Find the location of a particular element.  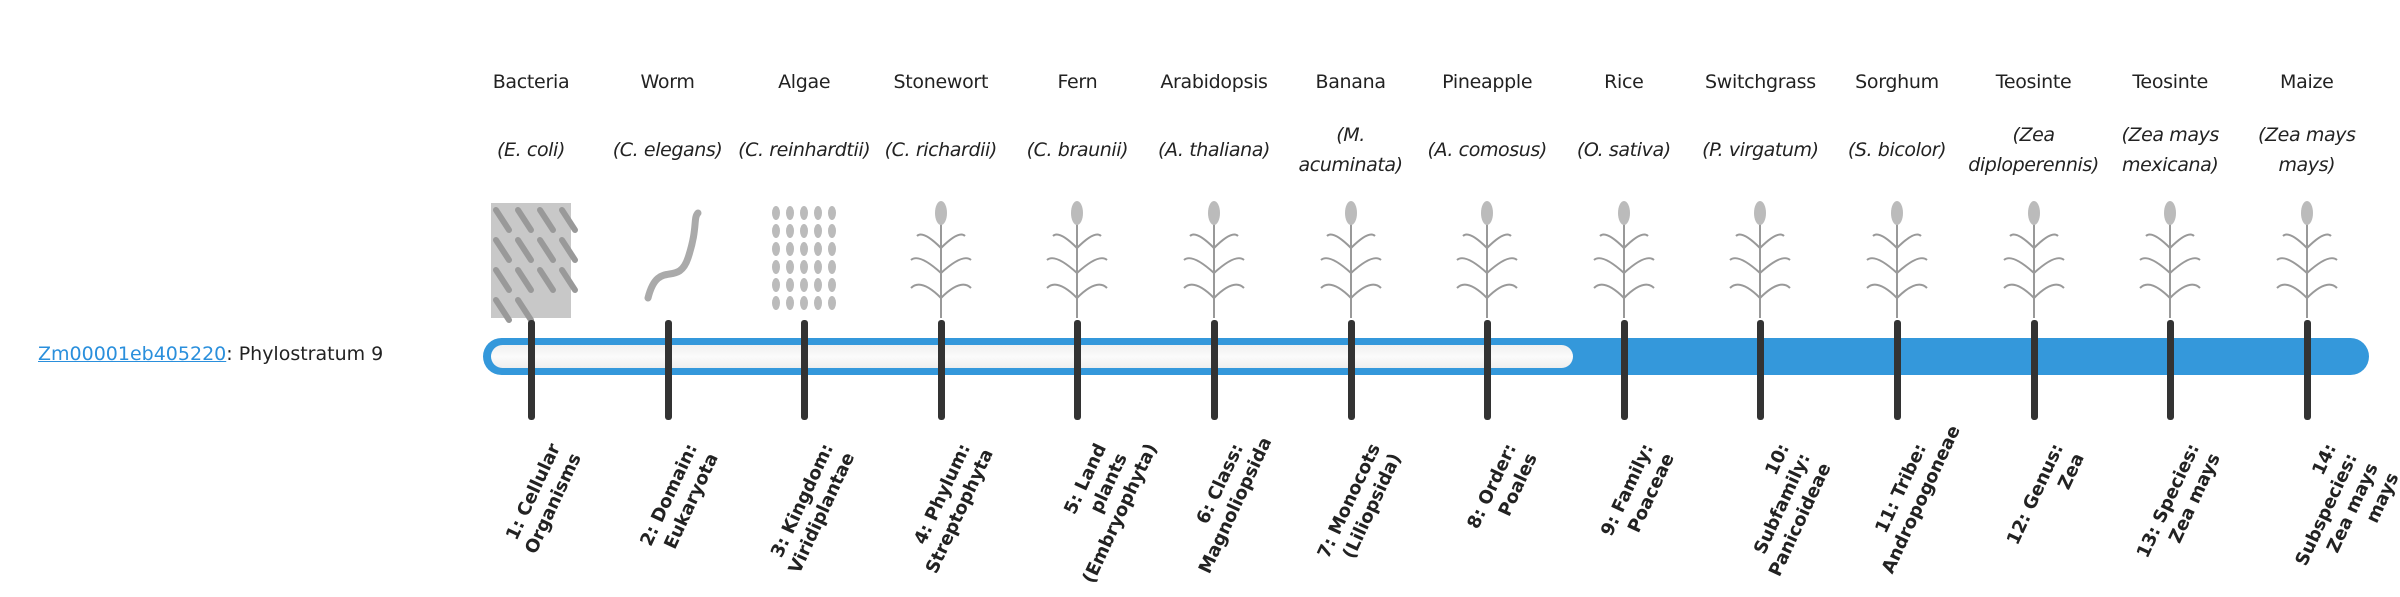

organism-scientific-name: (E. coli) is located at coordinates (531, 150).